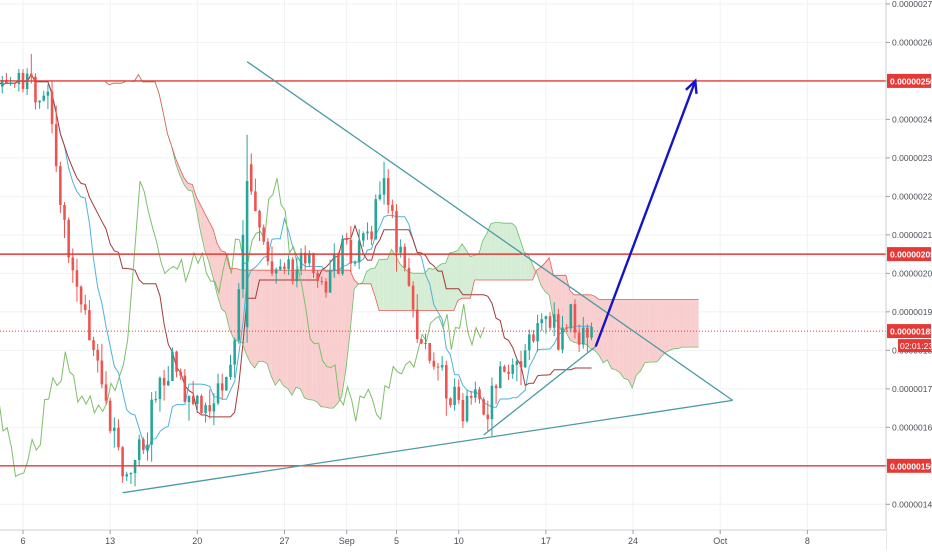 The width and height of the screenshot is (932, 555). I want to click on level-price-tag: 0.00000250, so click(911, 81).